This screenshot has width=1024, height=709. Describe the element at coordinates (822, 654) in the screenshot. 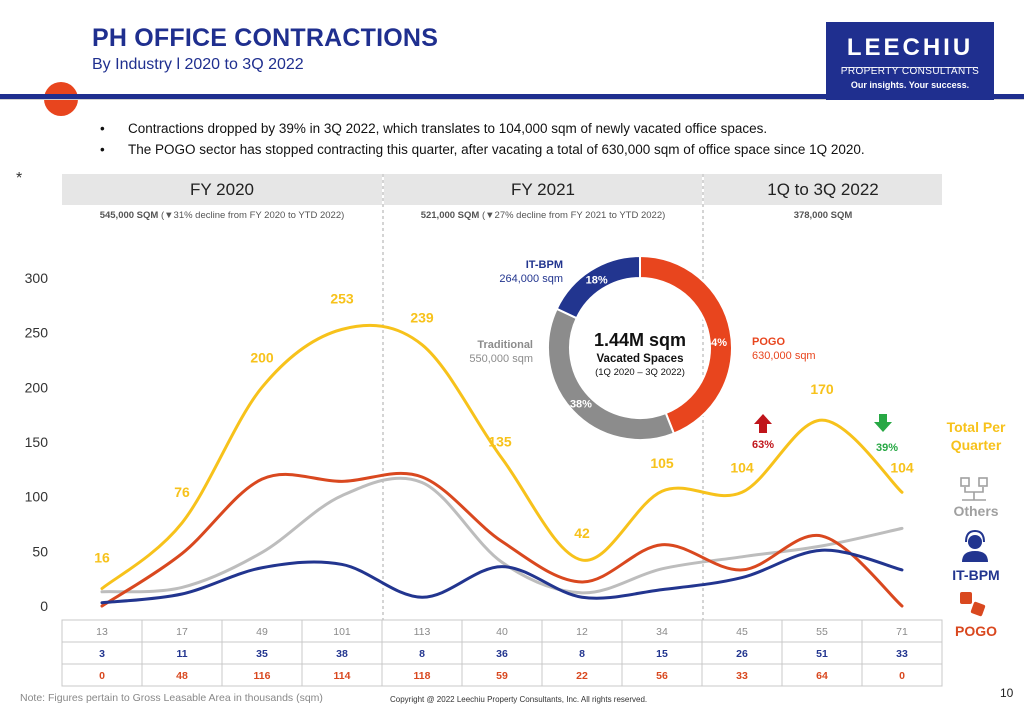

I see `table-cell: 51` at that location.